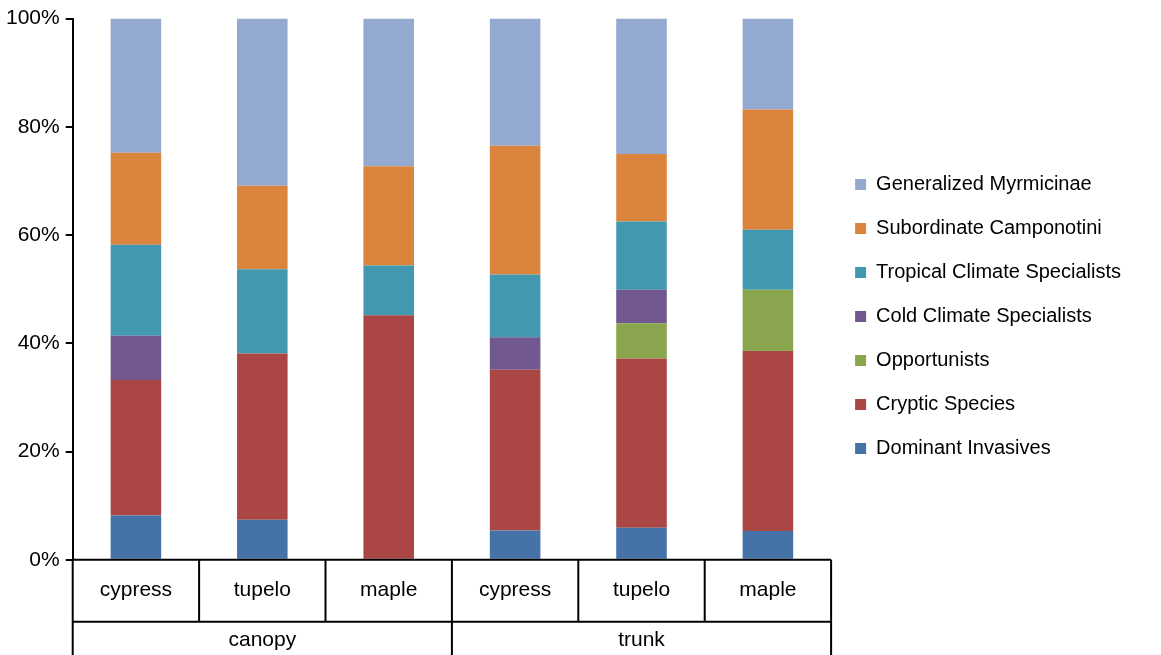  I want to click on y-tick-label: 60%, so click(38, 233).